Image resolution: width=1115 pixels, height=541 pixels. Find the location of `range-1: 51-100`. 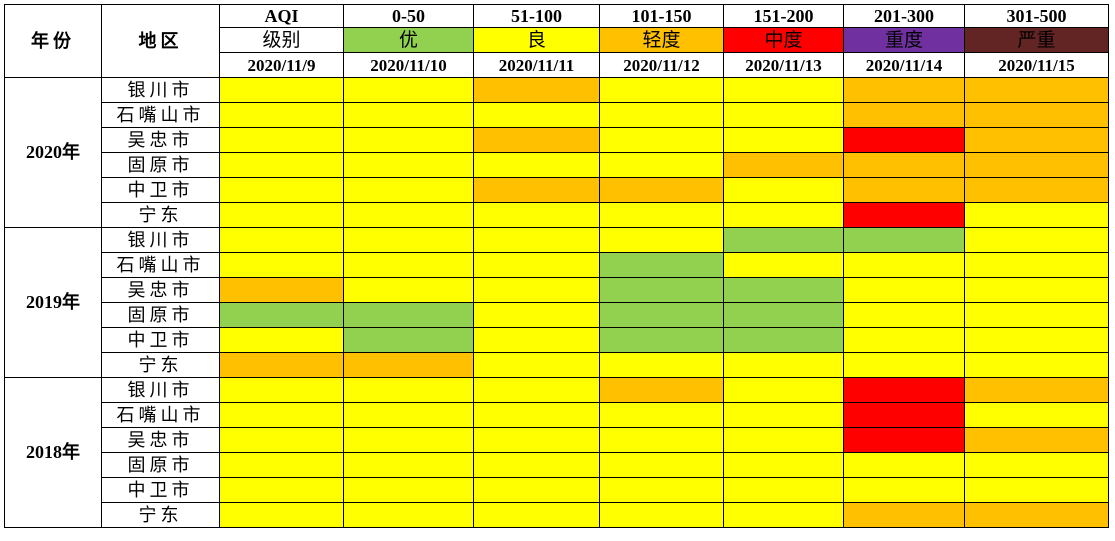

range-1: 51-100 is located at coordinates (536, 16).